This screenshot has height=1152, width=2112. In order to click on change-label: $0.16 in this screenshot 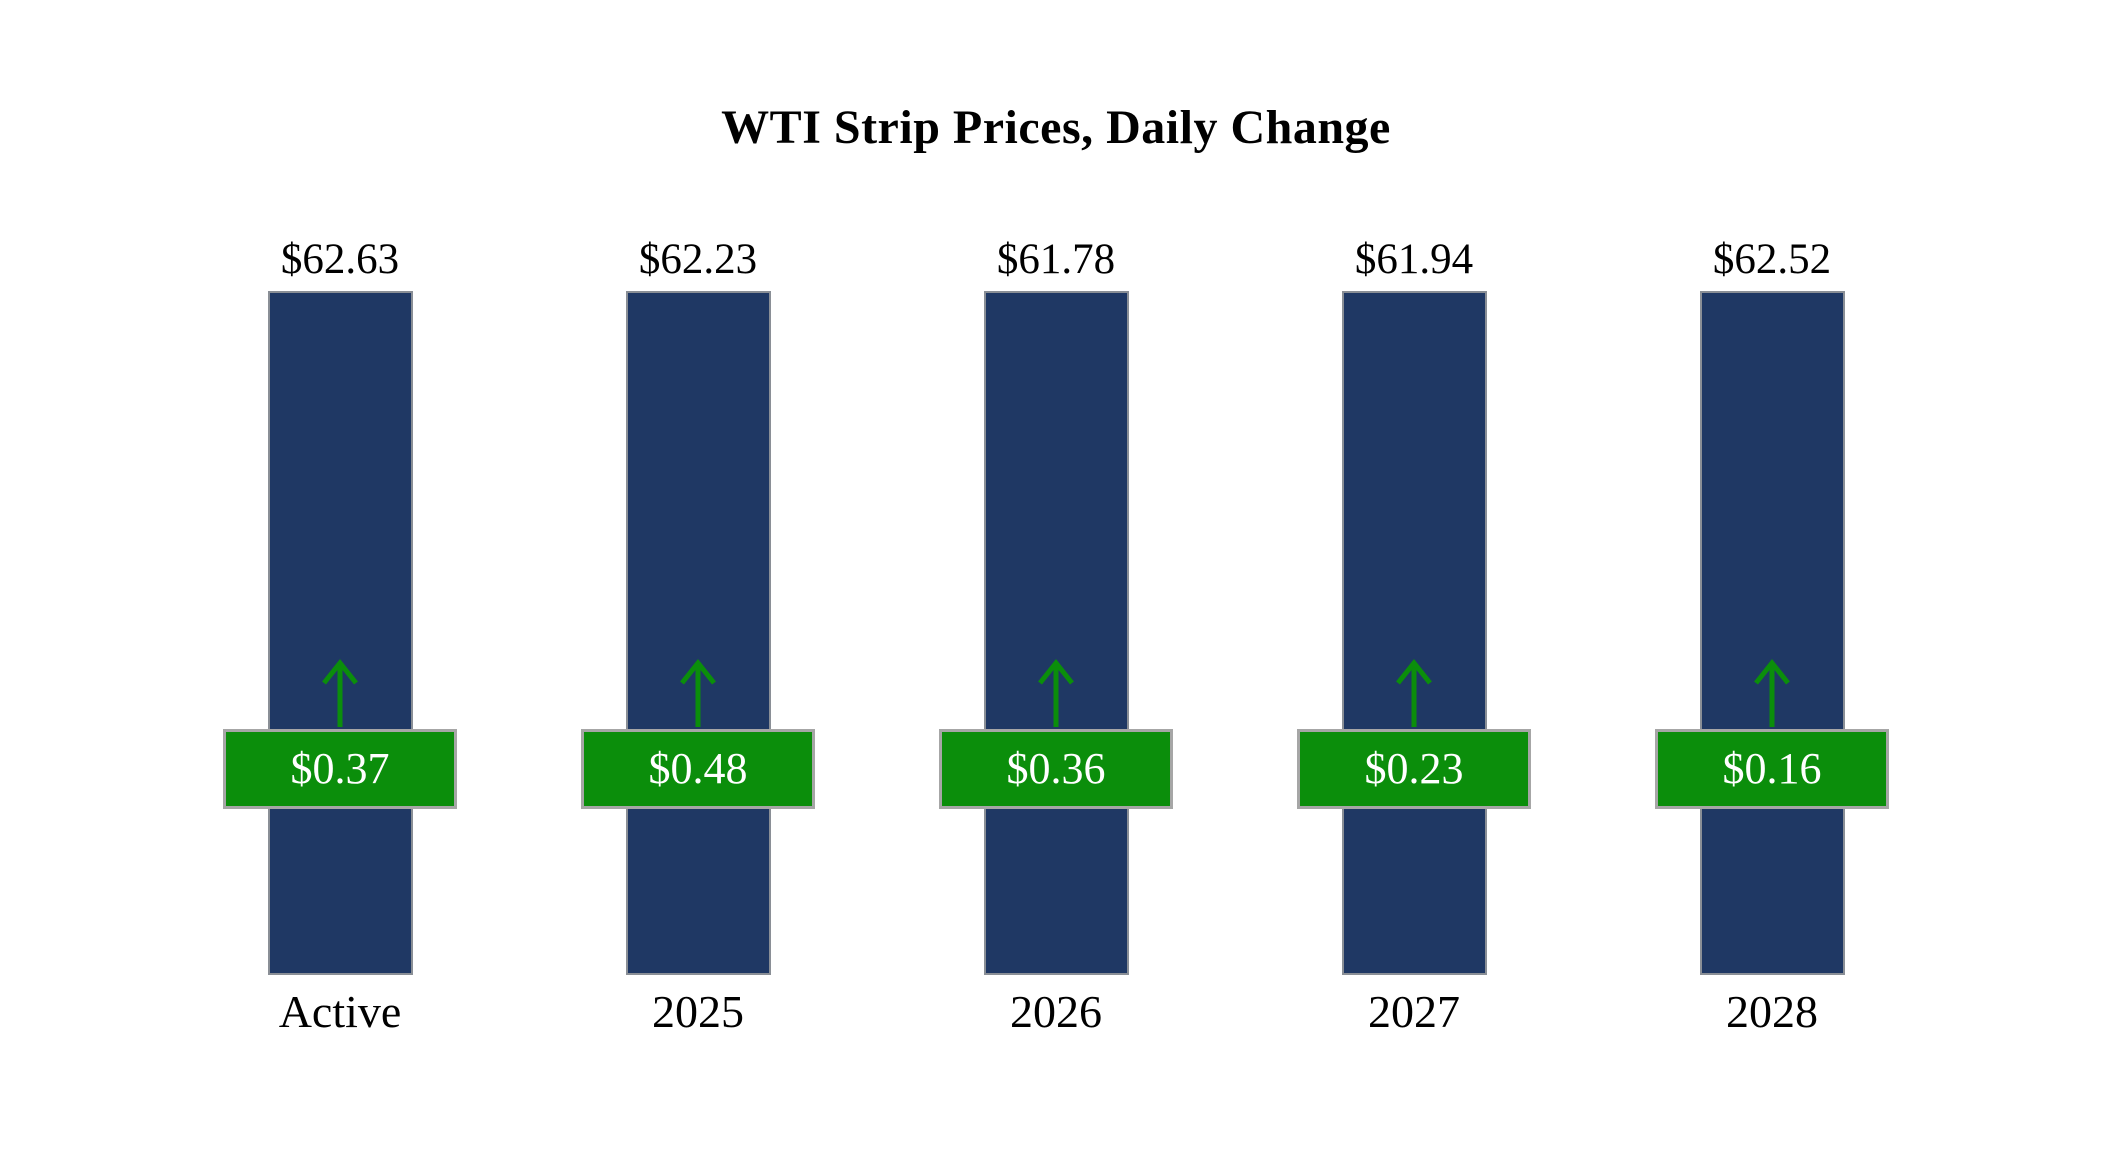, I will do `click(1772, 768)`.